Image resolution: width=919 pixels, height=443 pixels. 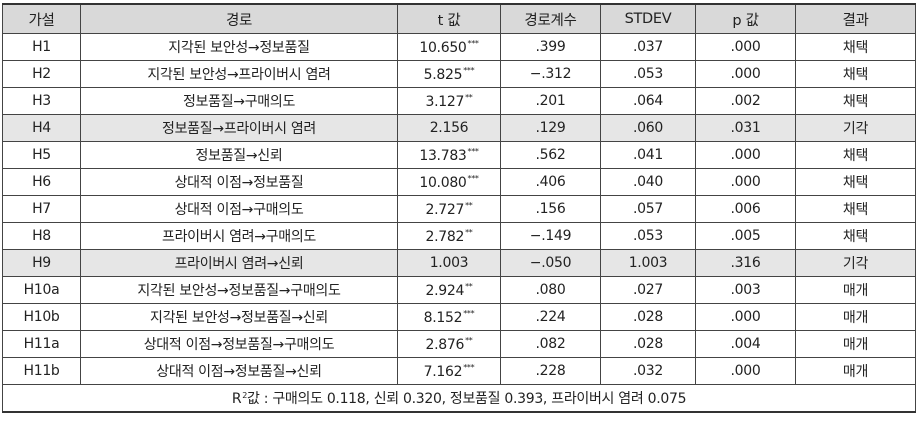 What do you see at coordinates (239, 101) in the screenshot?
I see `cell-path: 정보품질→구매의도` at bounding box center [239, 101].